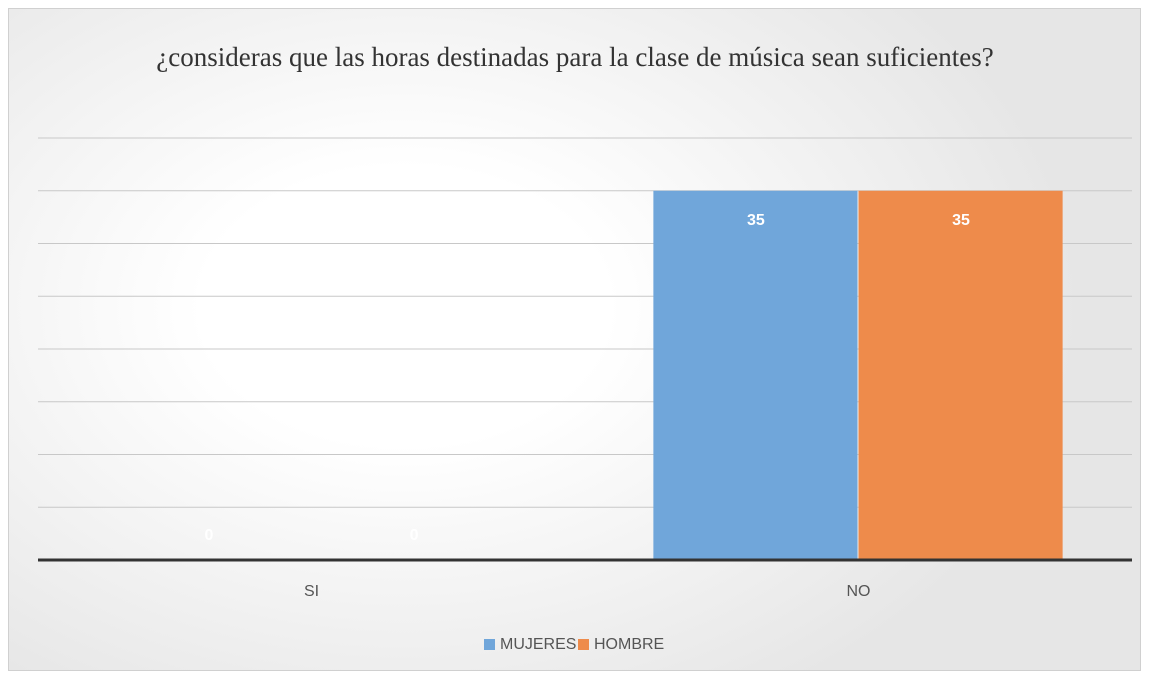 The width and height of the screenshot is (1149, 677). I want to click on x-tick-label: NO, so click(859, 591).